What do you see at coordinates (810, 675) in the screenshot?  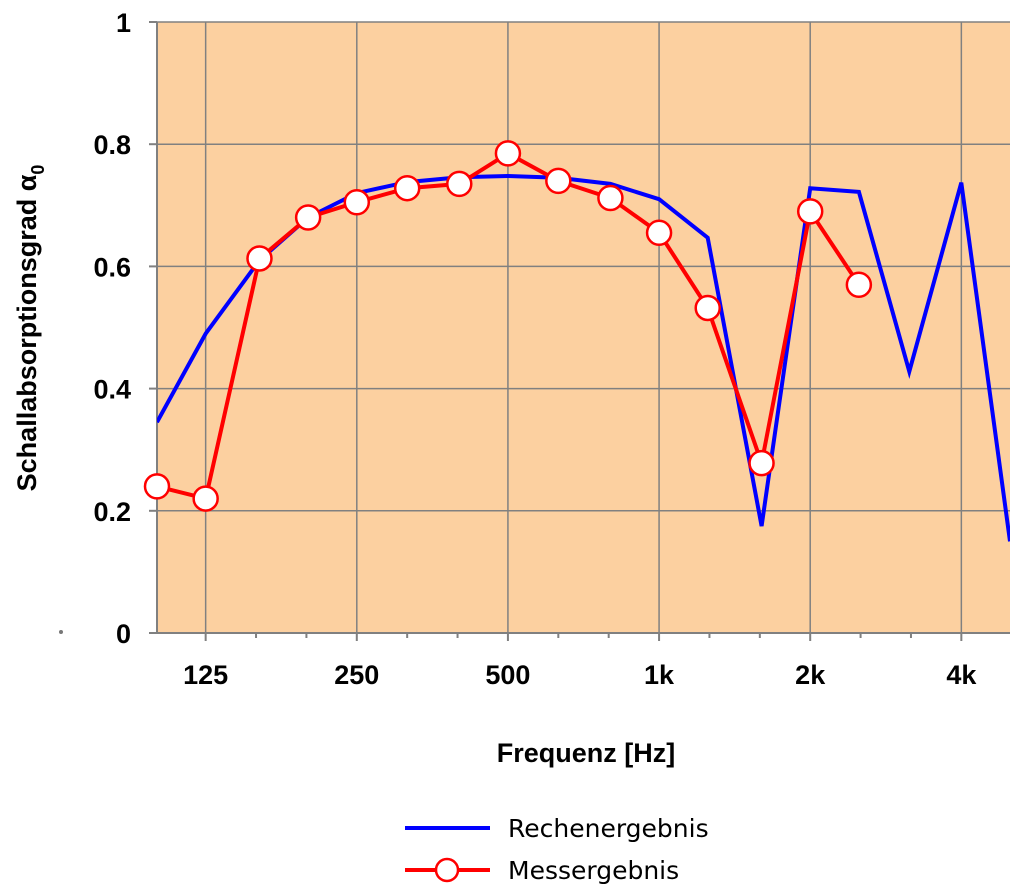 I see `x-tick-label: 2k` at bounding box center [810, 675].